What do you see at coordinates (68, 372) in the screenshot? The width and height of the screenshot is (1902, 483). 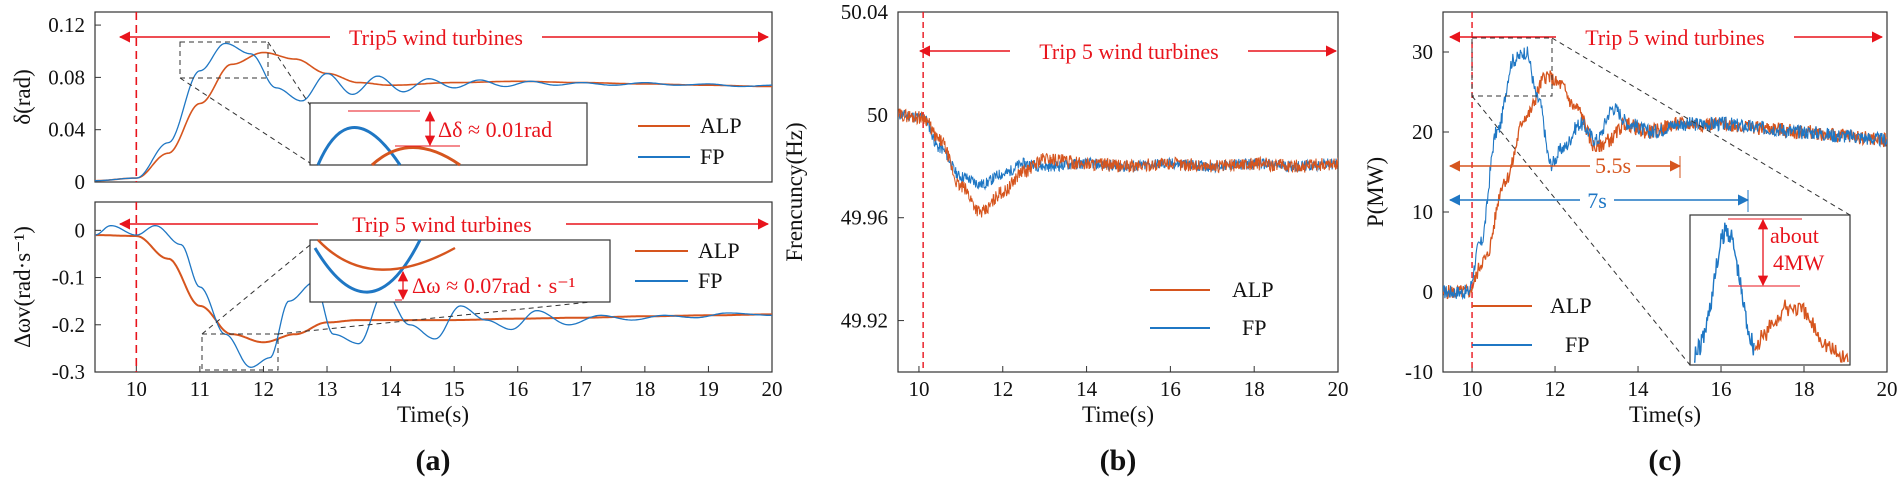 I see `y-tick-label: -0.3` at bounding box center [68, 372].